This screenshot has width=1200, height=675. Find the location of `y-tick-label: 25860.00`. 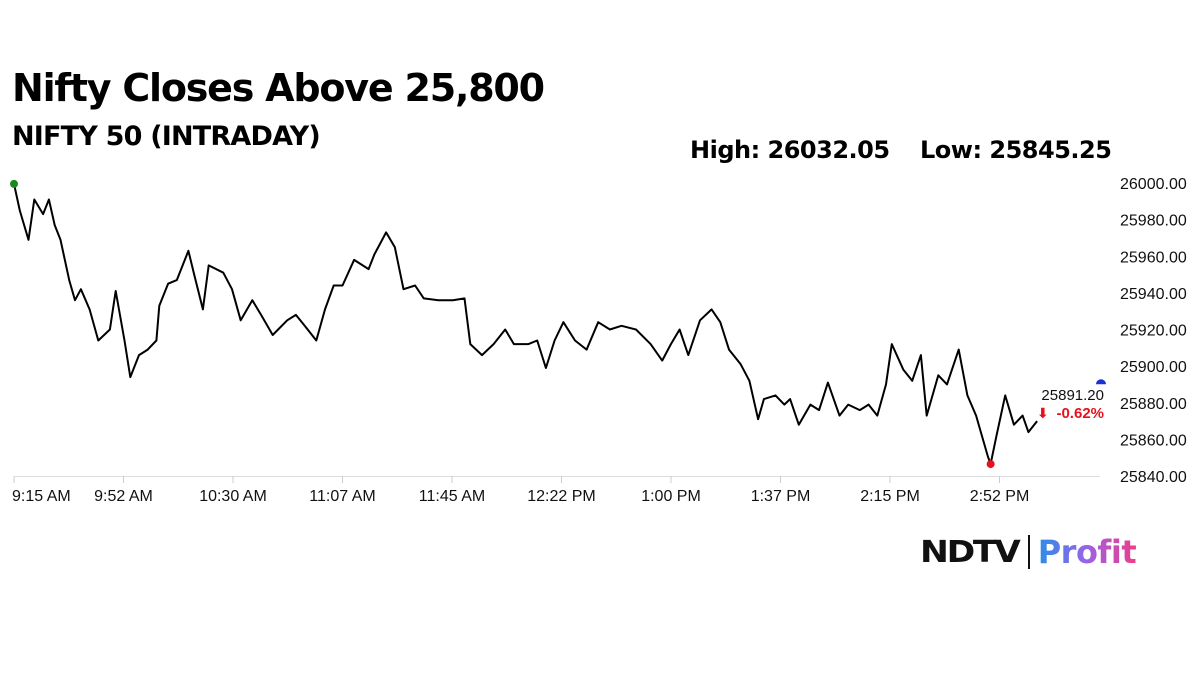

y-tick-label: 25860.00 is located at coordinates (1153, 440).